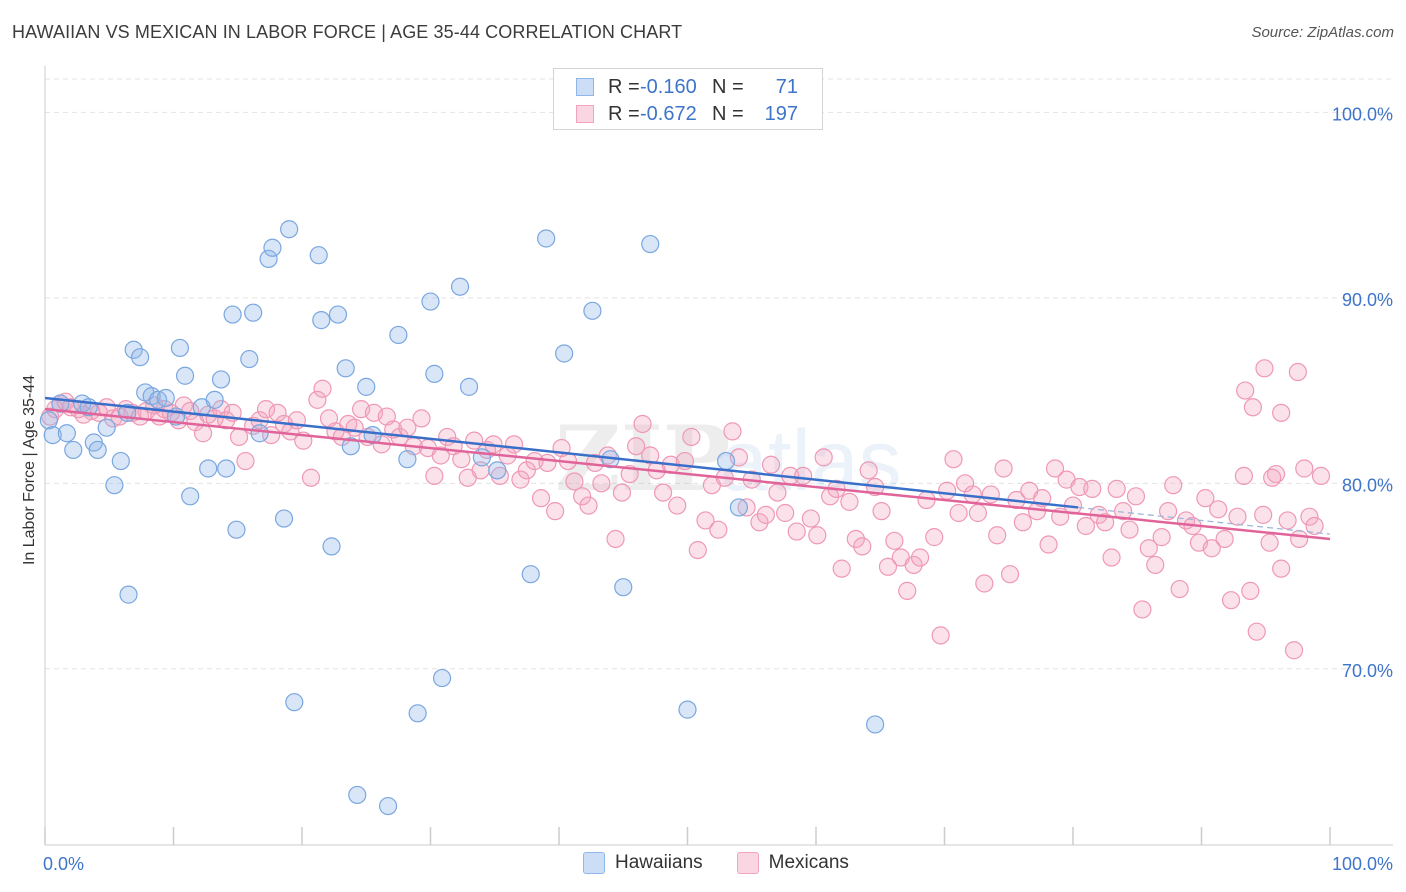  I want to click on series-legend: Hawaiians Mexicans, so click(733, 863).